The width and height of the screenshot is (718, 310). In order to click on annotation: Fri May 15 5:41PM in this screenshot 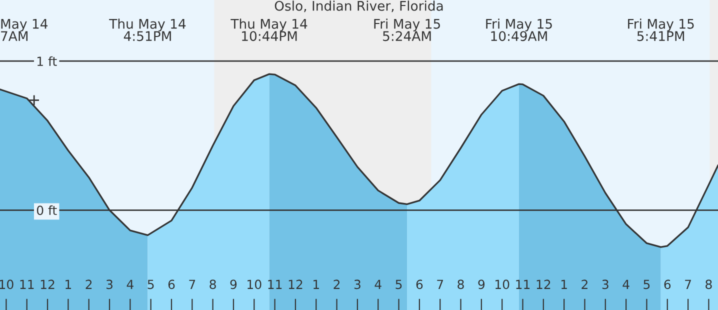, I will do `click(661, 30)`.